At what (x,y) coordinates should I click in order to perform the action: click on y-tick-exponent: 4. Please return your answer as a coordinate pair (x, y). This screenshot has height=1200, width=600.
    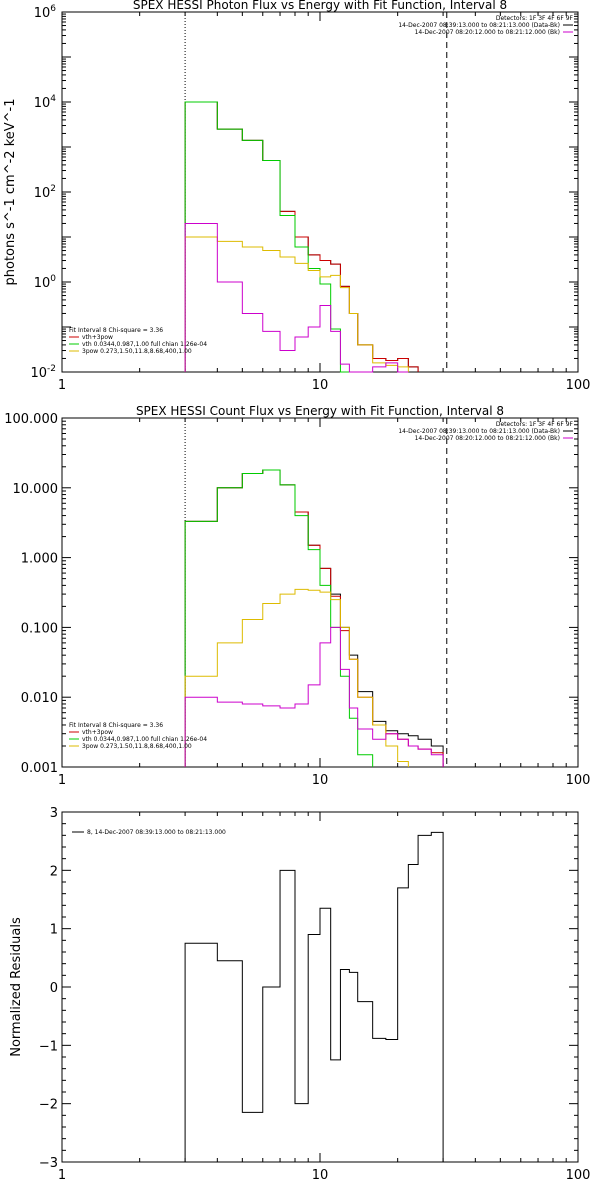
    Looking at the image, I should click on (53, 99).